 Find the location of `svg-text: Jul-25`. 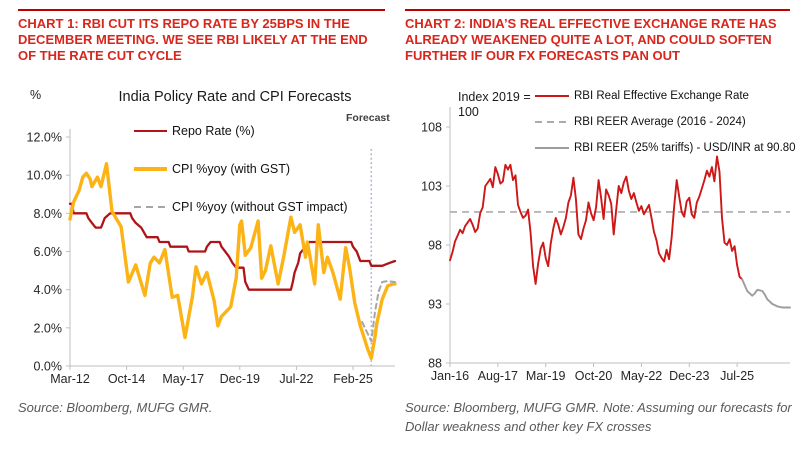

svg-text: Jul-25 is located at coordinates (737, 376).